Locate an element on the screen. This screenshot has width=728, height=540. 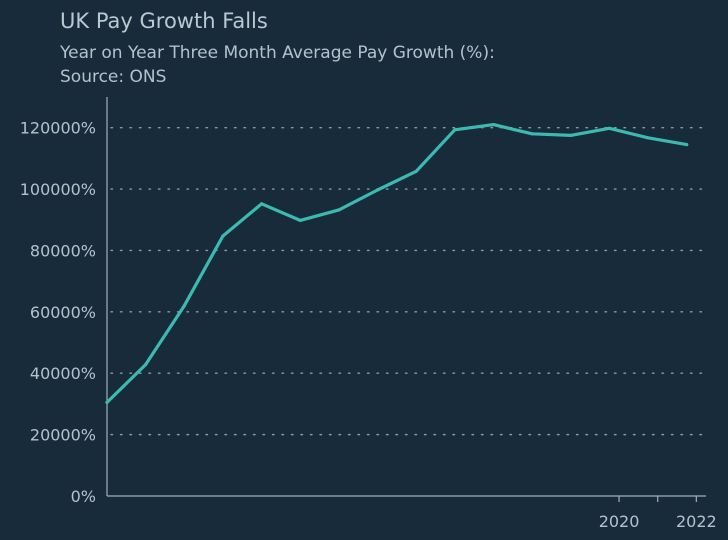
y-tick-label: 20000% is located at coordinates (63, 435).